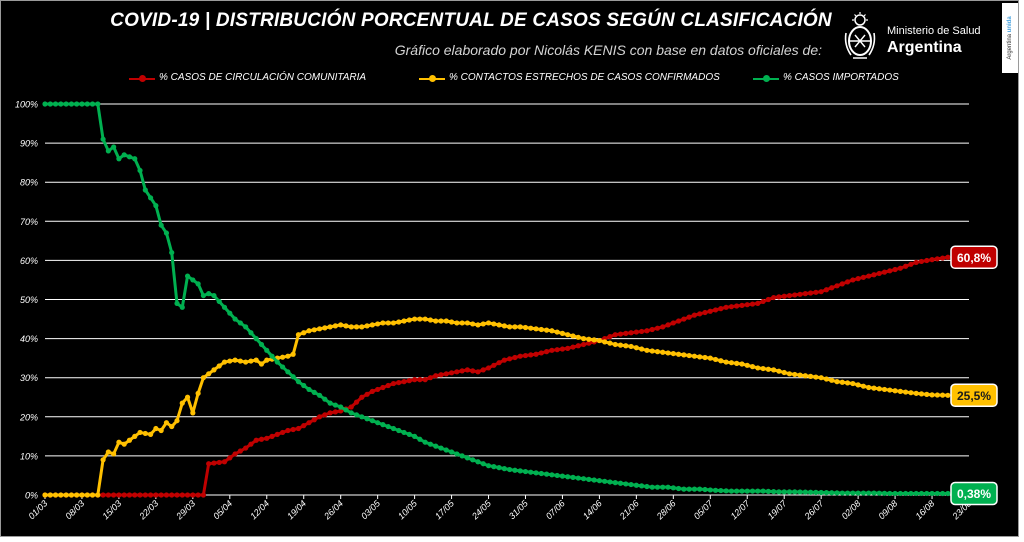  What do you see at coordinates (766, 78) in the screenshot?
I see `legend-dot-importados` at bounding box center [766, 78].